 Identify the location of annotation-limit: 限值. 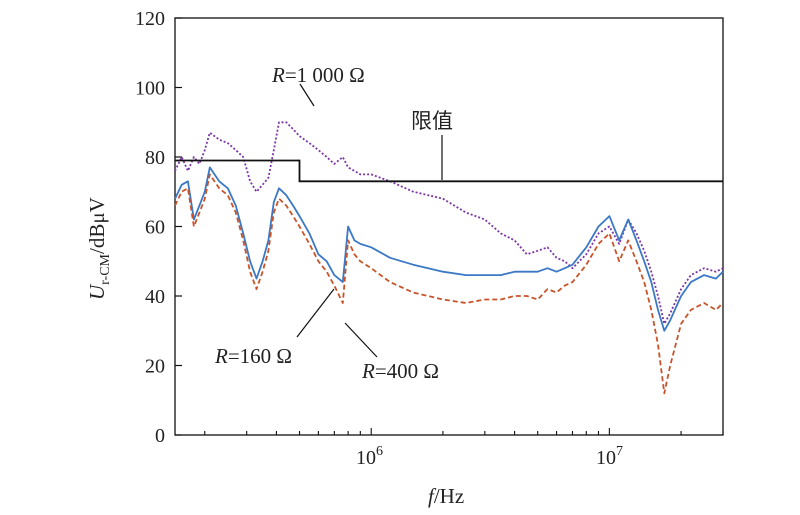
(432, 121).